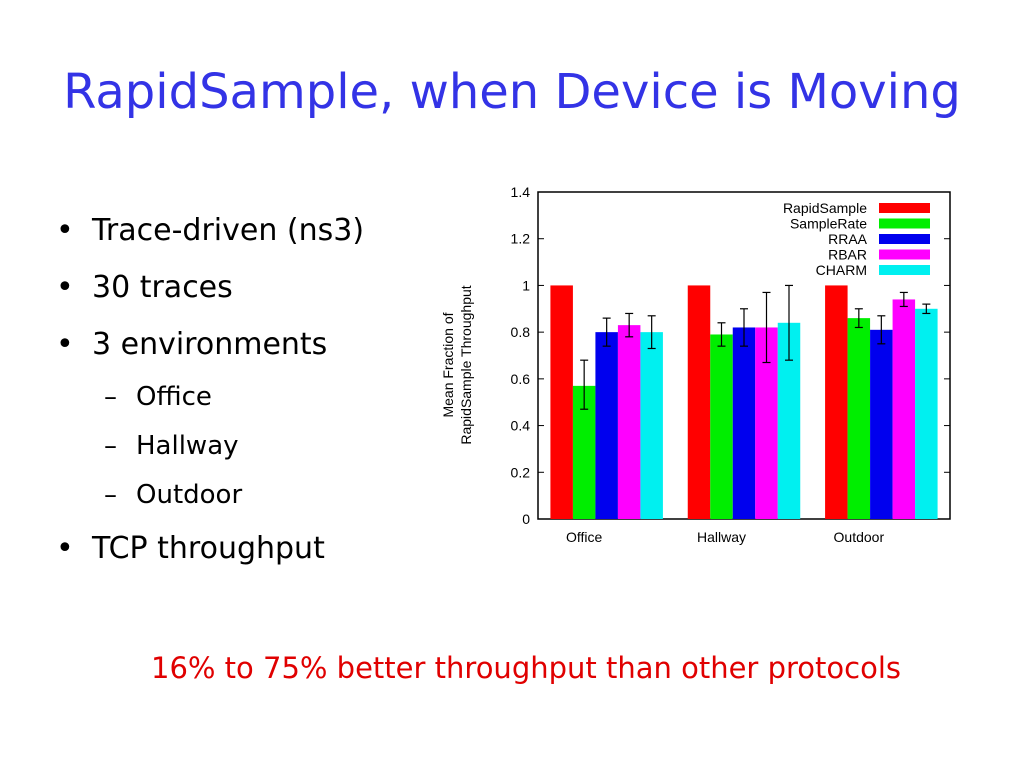 The height and width of the screenshot is (768, 1024). What do you see at coordinates (561, 402) in the screenshot?
I see `bar-rapidsample-office` at bounding box center [561, 402].